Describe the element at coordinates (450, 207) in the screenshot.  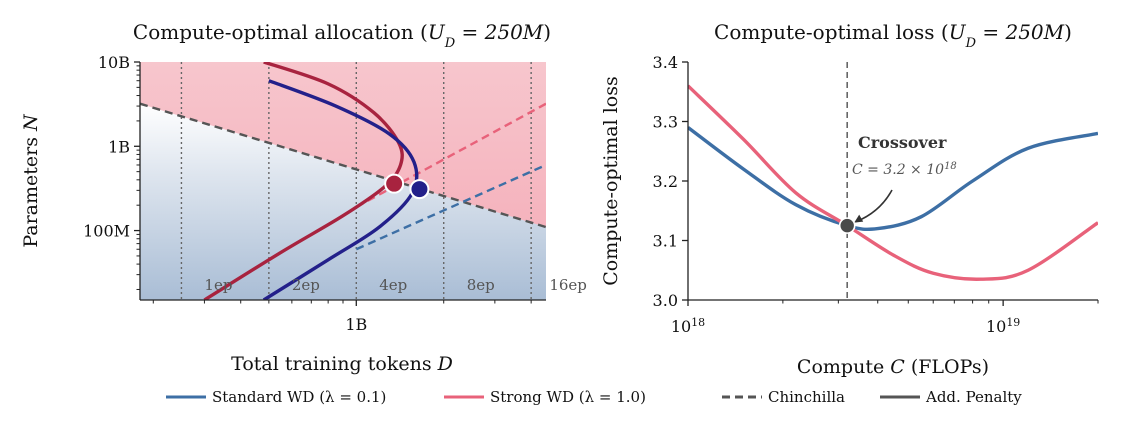
I see `standard-dashed-line` at that location.